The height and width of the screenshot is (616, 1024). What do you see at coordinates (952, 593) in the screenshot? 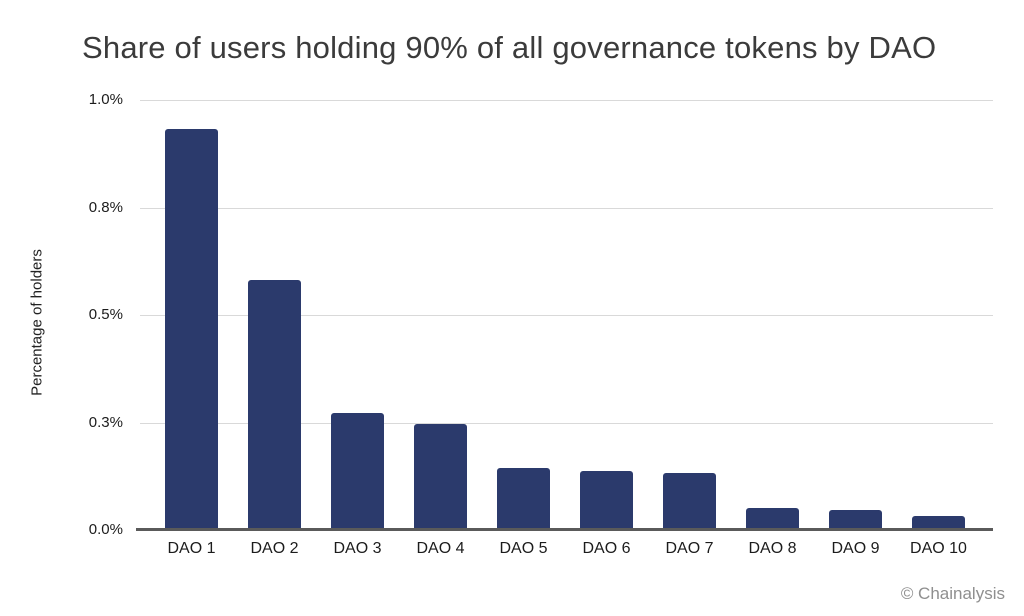
I see `source-attribution: © Chainalysis` at bounding box center [952, 593].